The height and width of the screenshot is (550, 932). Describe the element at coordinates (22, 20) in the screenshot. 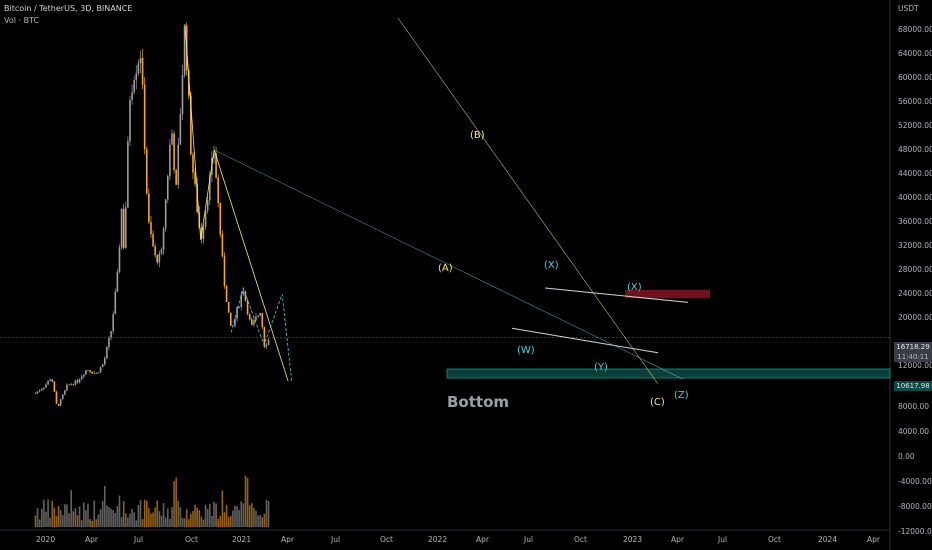

I see `volume-indicator-title: Vol · BTC` at that location.